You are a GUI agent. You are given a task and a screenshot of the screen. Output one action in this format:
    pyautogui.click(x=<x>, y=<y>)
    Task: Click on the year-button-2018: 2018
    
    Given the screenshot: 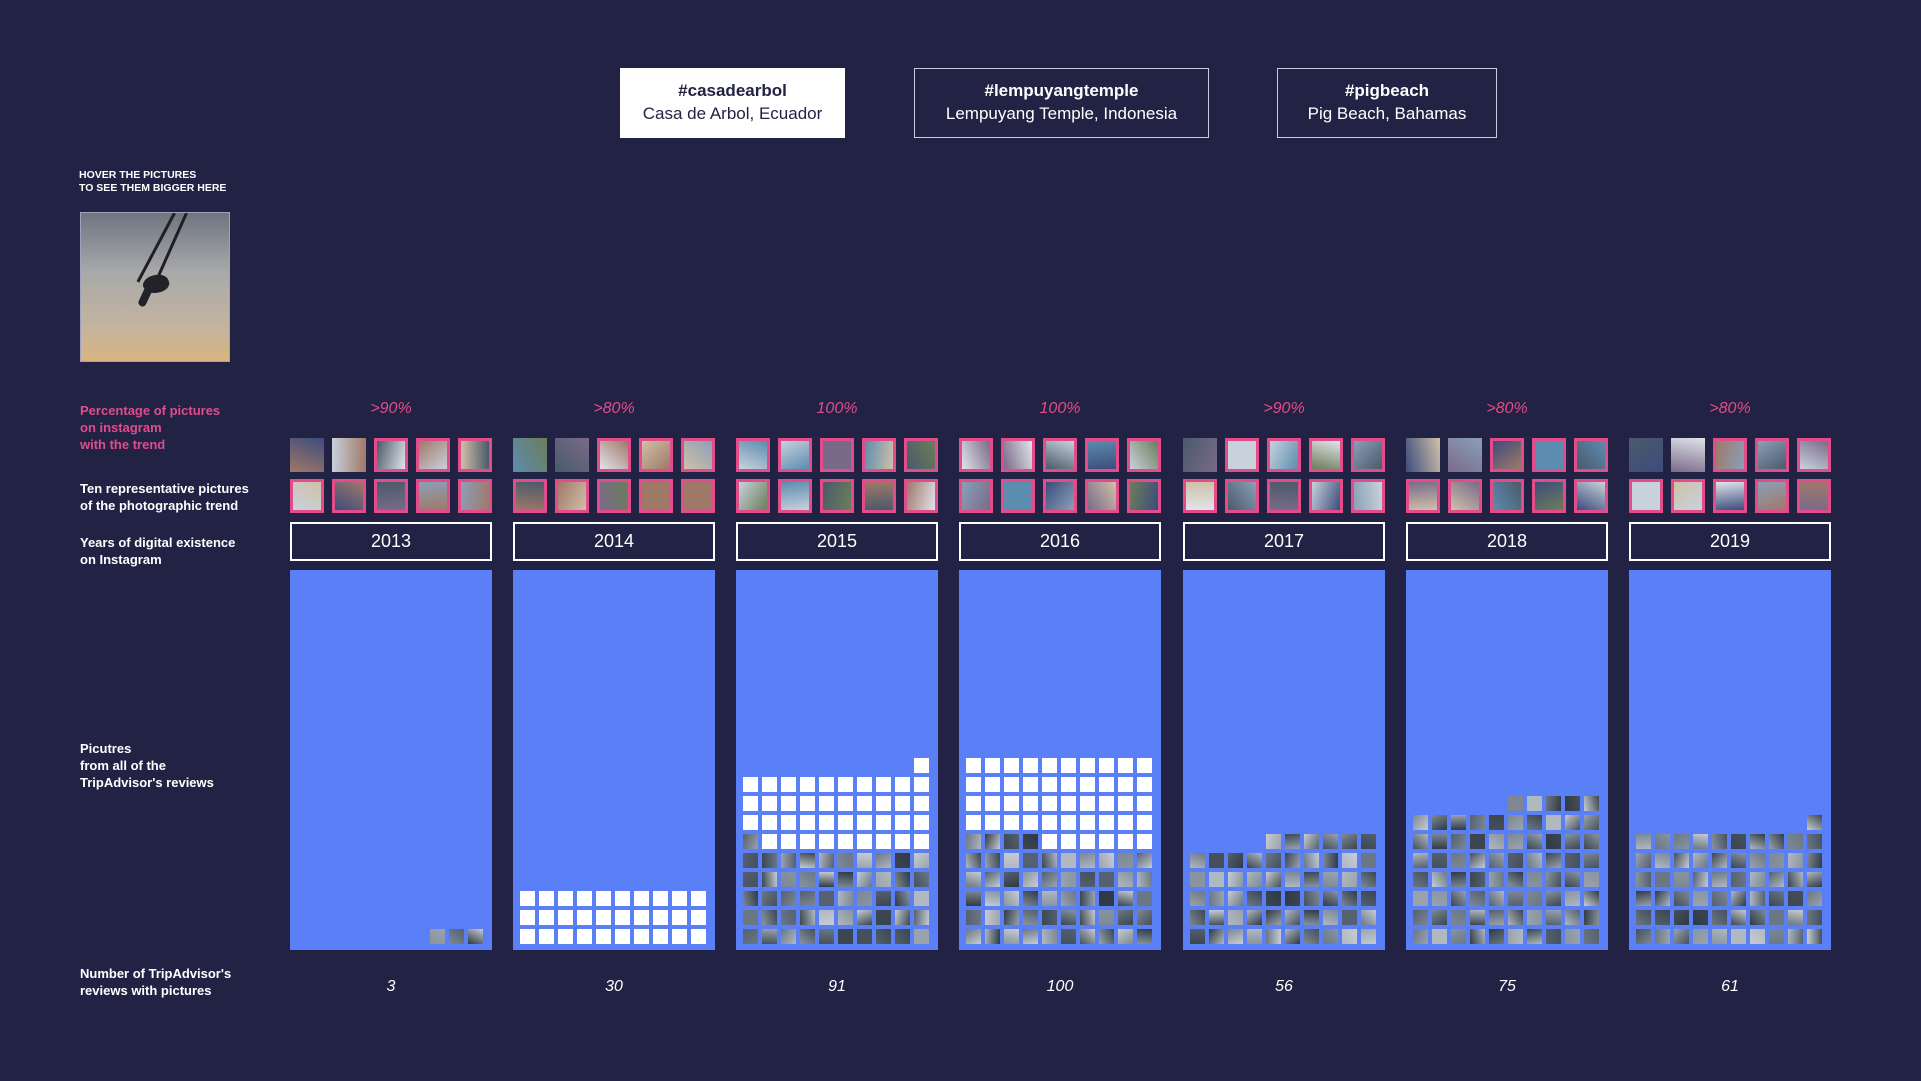 What is the action you would take?
    pyautogui.click(x=1507, y=541)
    